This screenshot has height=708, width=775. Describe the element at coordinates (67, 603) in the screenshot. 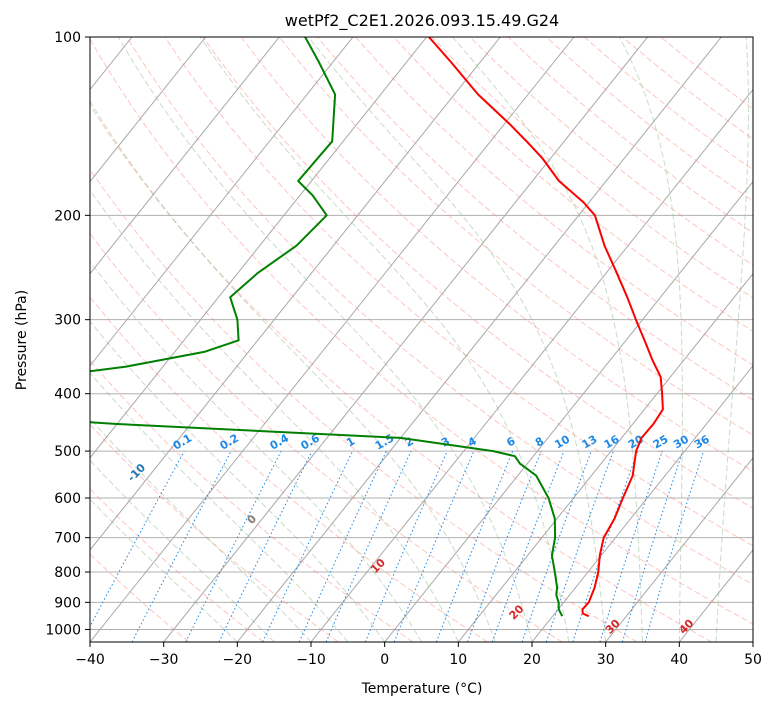

I see `y-tick-label: 900` at that location.